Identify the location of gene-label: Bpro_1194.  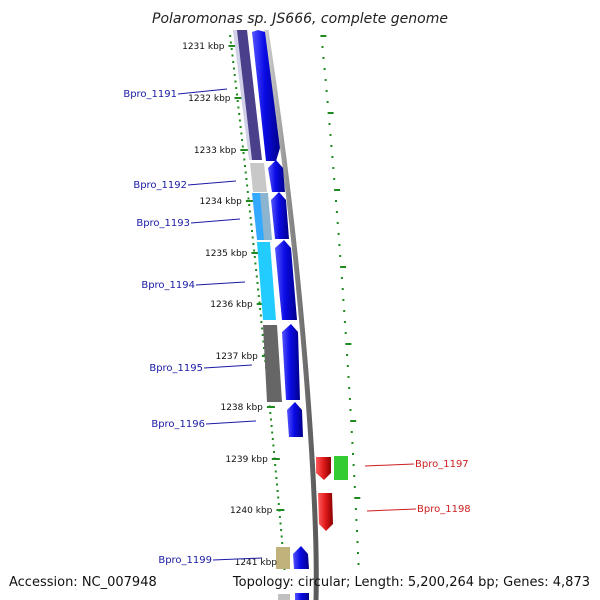
(168, 285).